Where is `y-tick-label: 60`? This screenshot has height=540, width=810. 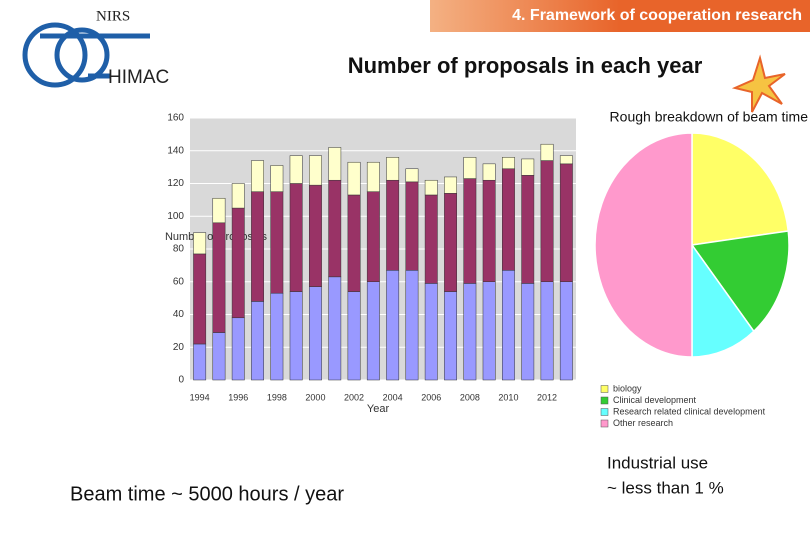
y-tick-label: 60 is located at coordinates (179, 281).